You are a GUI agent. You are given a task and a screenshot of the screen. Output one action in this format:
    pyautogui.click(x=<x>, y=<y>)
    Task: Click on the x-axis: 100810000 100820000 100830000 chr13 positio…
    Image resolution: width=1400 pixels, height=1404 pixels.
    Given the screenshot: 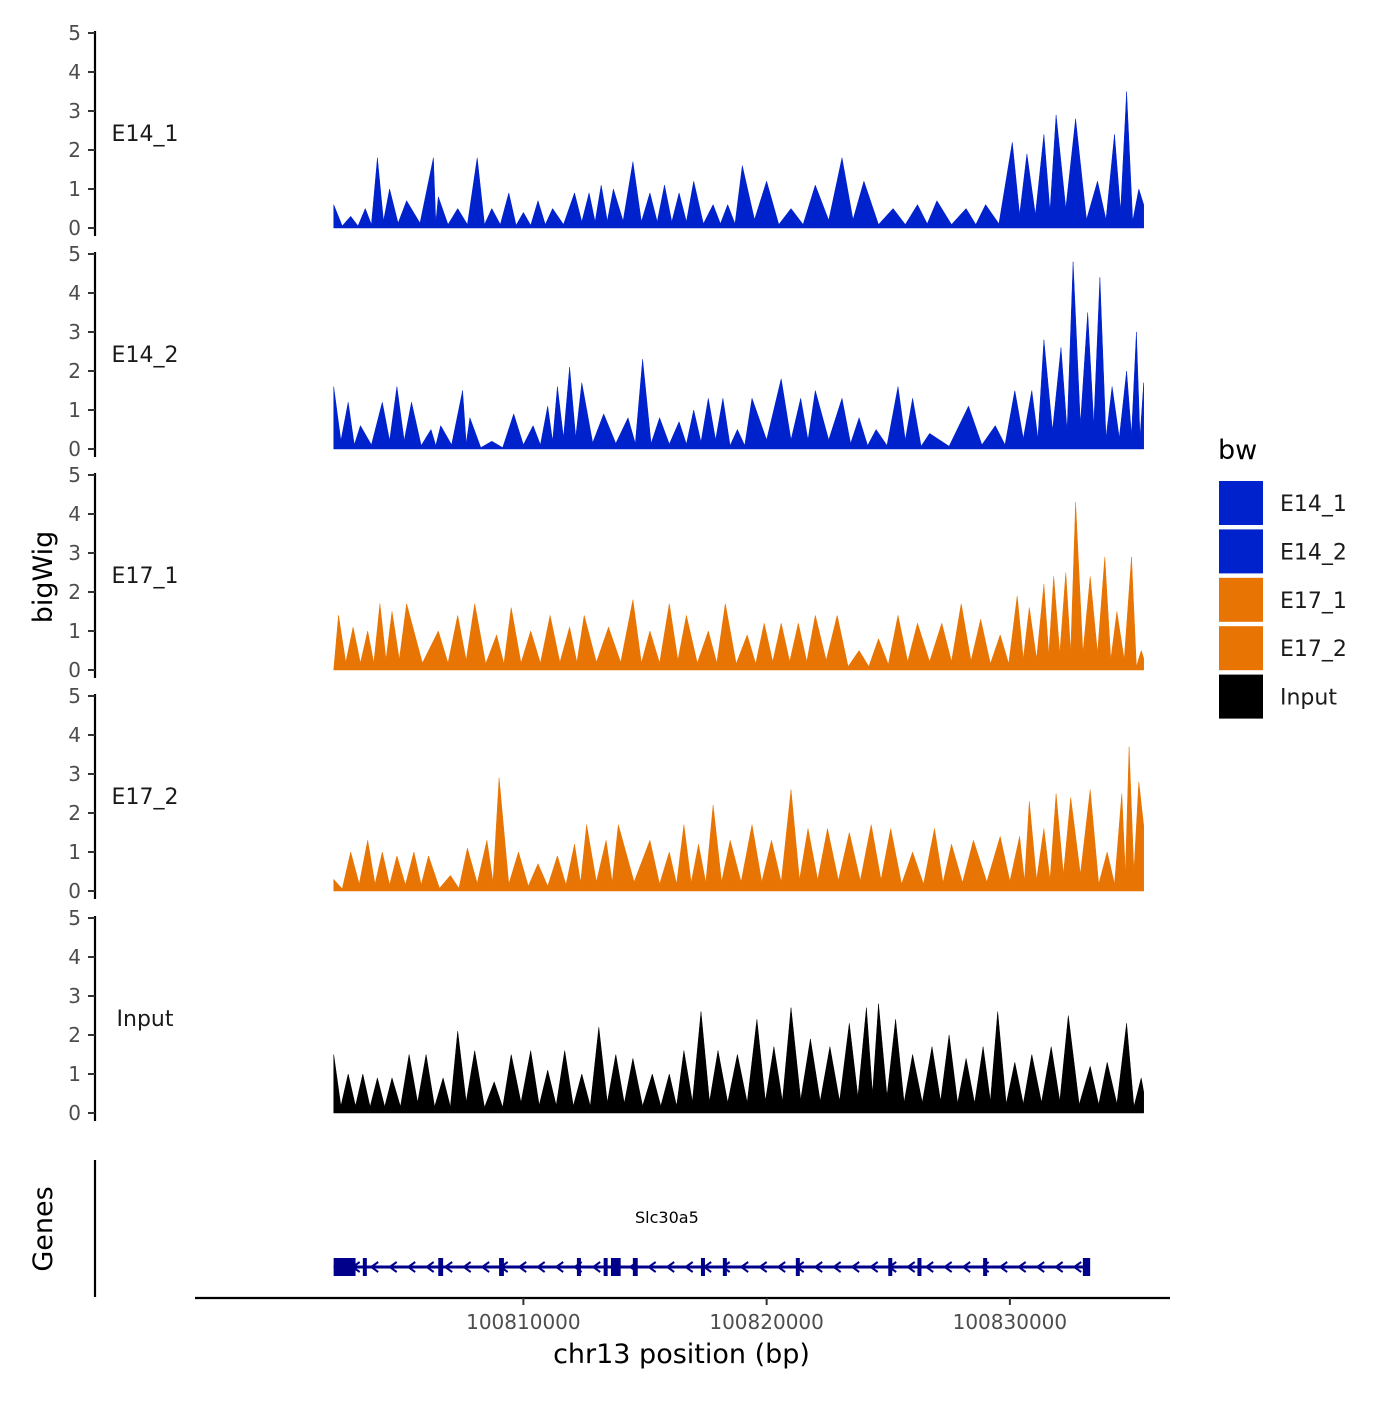 What is the action you would take?
    pyautogui.click(x=682, y=1333)
    